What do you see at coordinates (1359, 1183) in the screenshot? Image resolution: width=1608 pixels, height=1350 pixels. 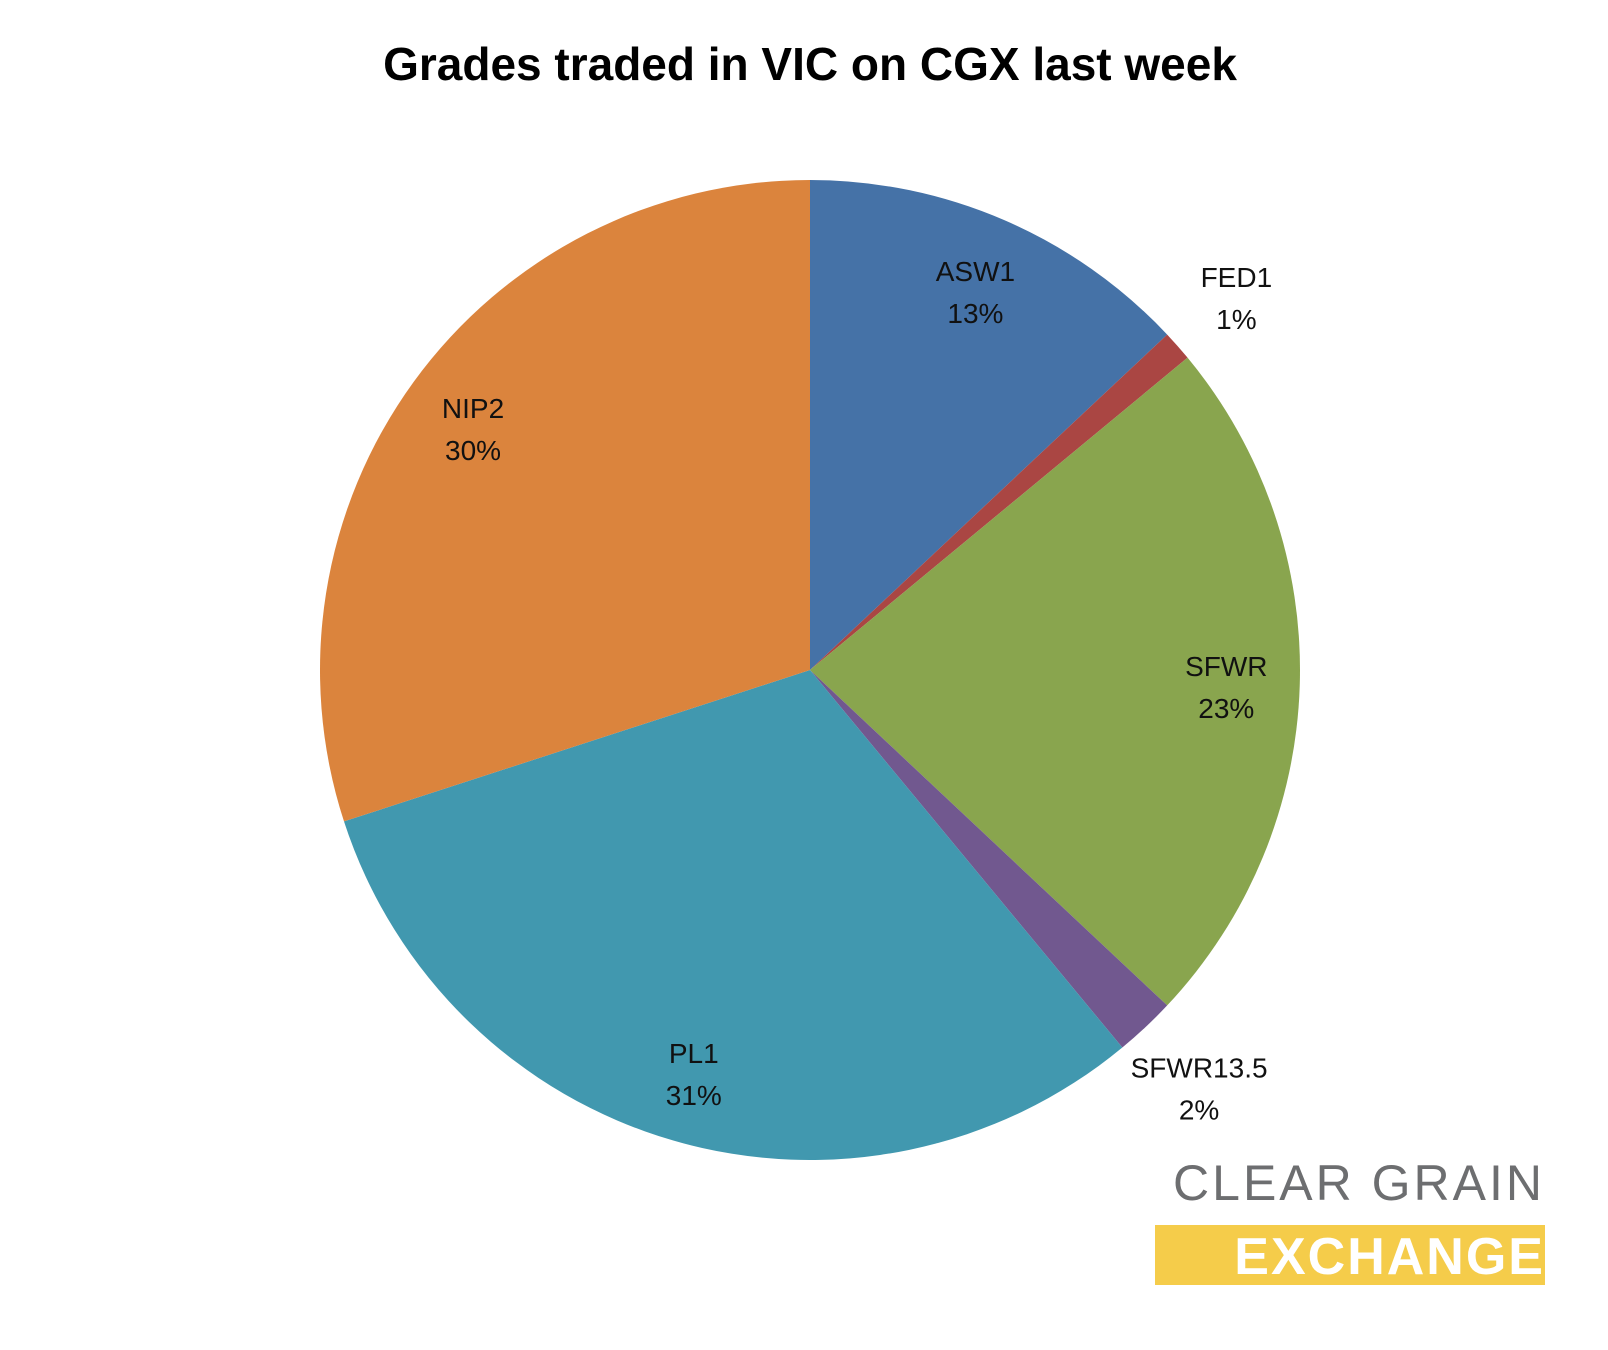 I see `logo-text: CLEAR GRAIN` at bounding box center [1359, 1183].